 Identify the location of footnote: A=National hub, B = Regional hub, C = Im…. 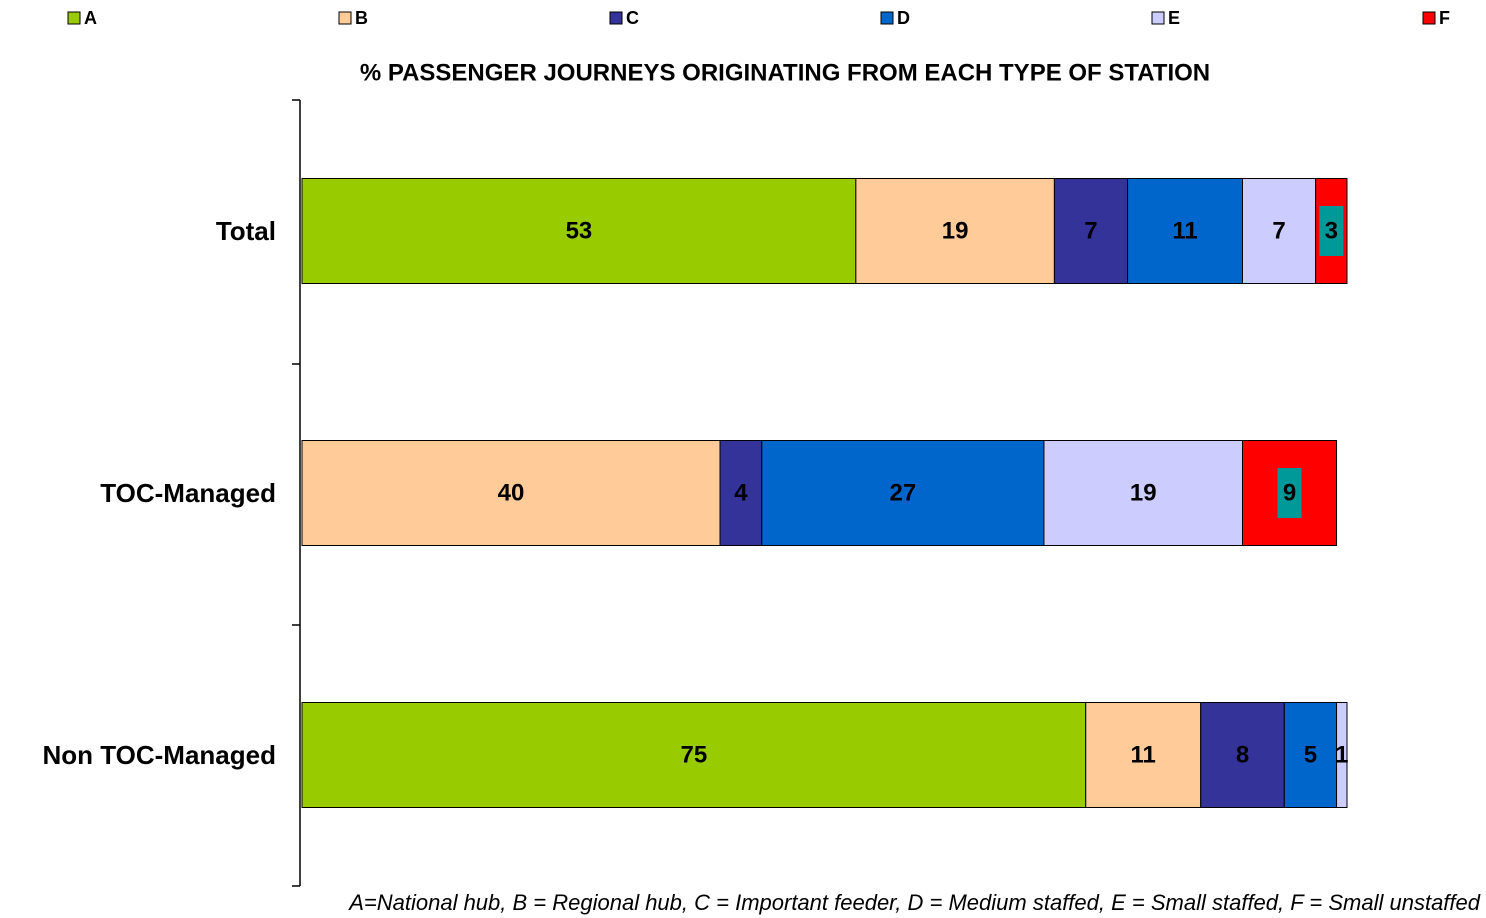
(914, 902).